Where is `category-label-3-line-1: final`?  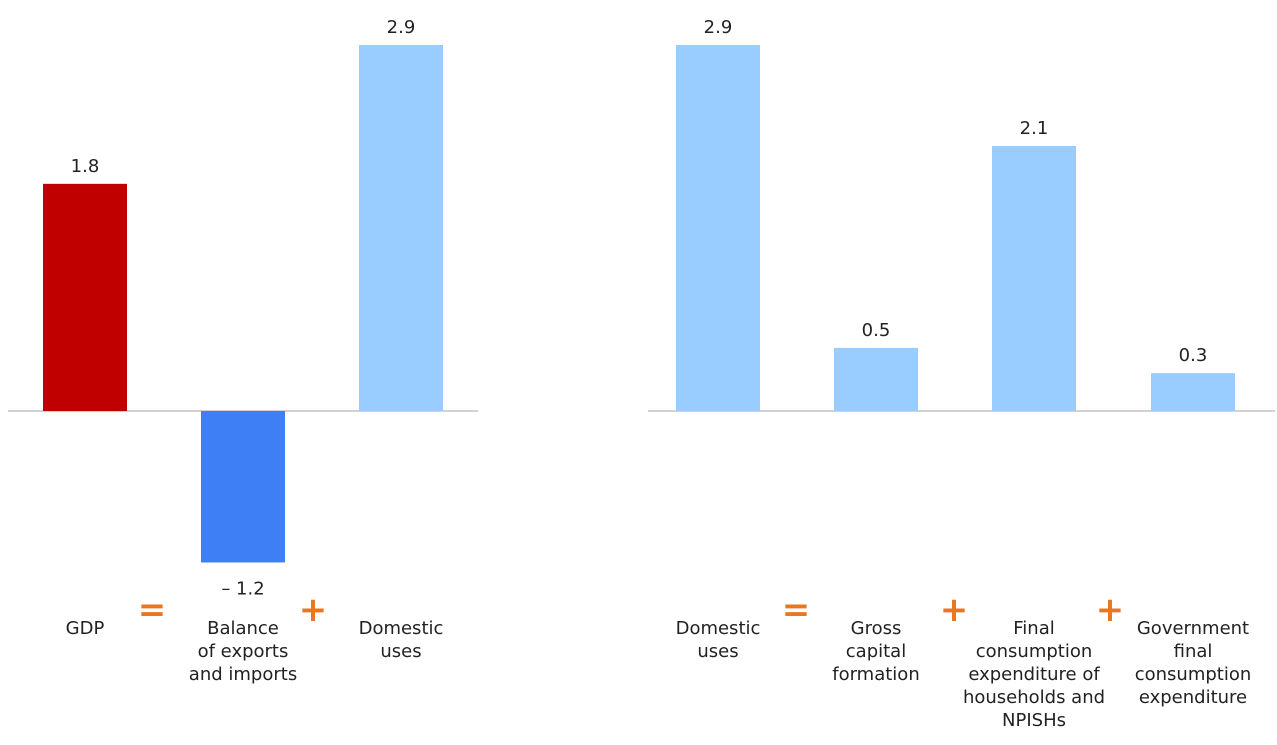
category-label-3-line-1: final is located at coordinates (1193, 651).